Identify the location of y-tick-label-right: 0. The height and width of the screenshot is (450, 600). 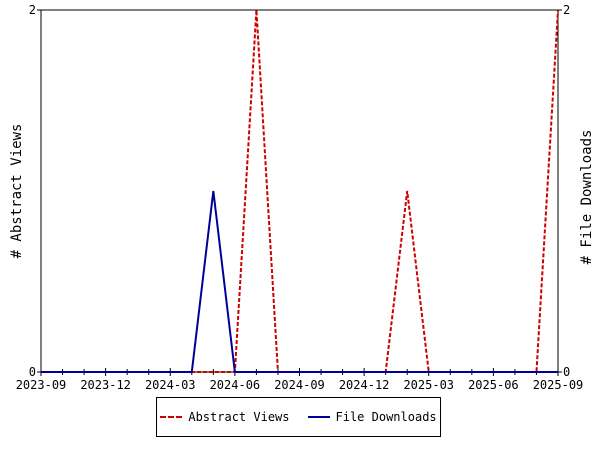
(566, 372).